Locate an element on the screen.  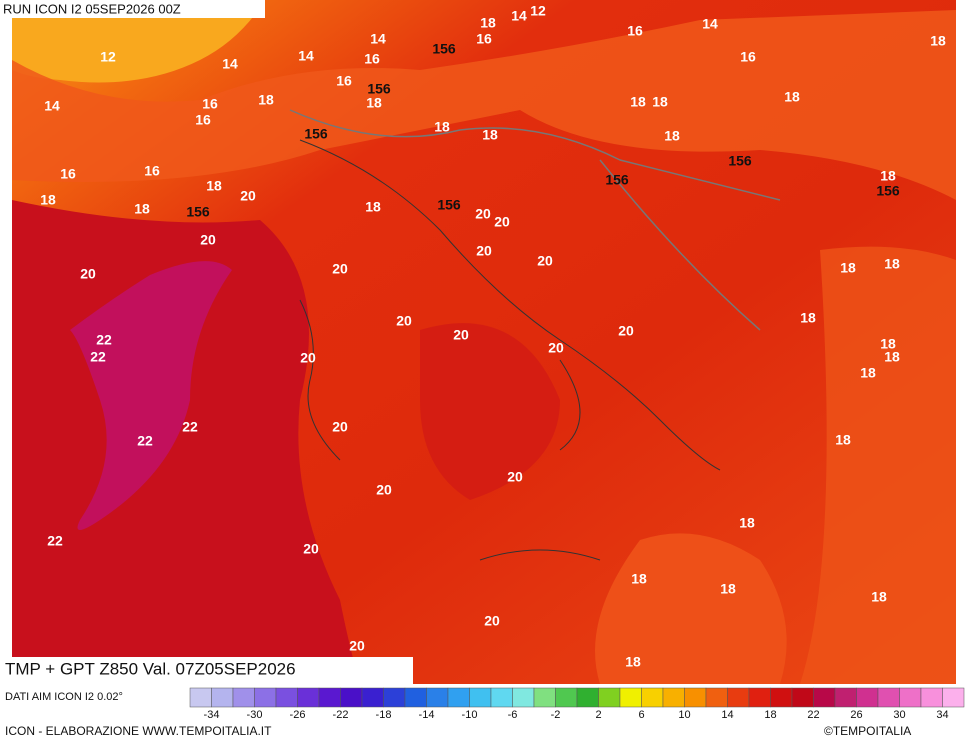
credit-label: ICON - ELABORAZIONE WWW.TEMPOITALIA.IT is located at coordinates (138, 731).